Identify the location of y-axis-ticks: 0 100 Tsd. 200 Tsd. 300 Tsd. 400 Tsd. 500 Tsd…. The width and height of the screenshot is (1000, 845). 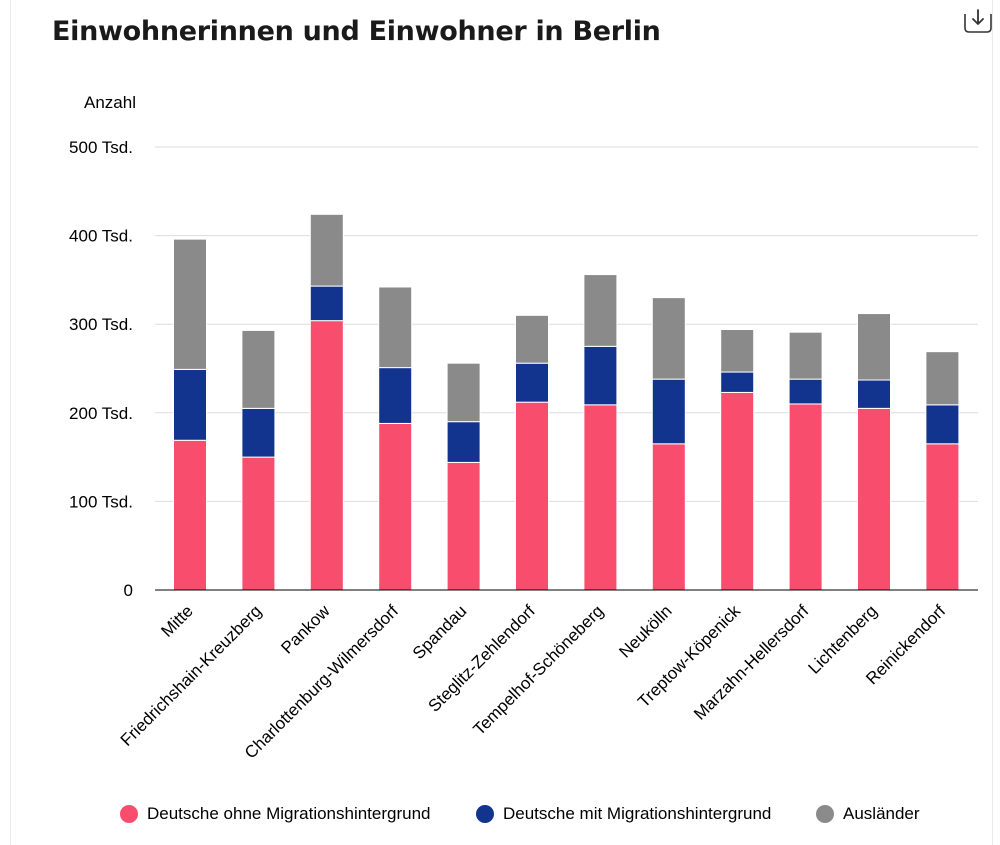
(101, 369).